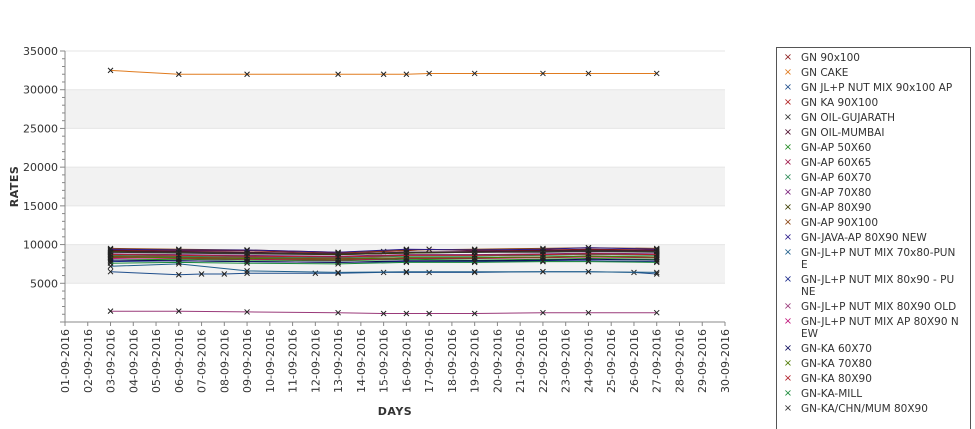 This screenshot has height=429, width=975. What do you see at coordinates (873, 178) in the screenshot?
I see `legend-item: × GN-AP 60X70` at bounding box center [873, 178].